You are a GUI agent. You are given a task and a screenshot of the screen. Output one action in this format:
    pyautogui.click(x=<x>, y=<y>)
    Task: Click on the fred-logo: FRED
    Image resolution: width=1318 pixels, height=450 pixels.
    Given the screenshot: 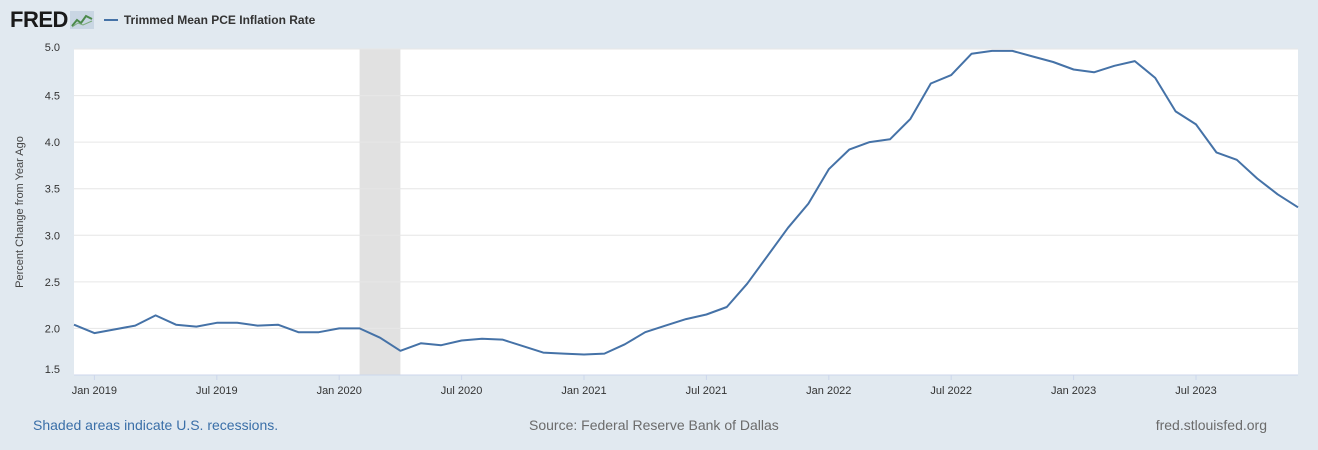 What is the action you would take?
    pyautogui.click(x=52, y=20)
    